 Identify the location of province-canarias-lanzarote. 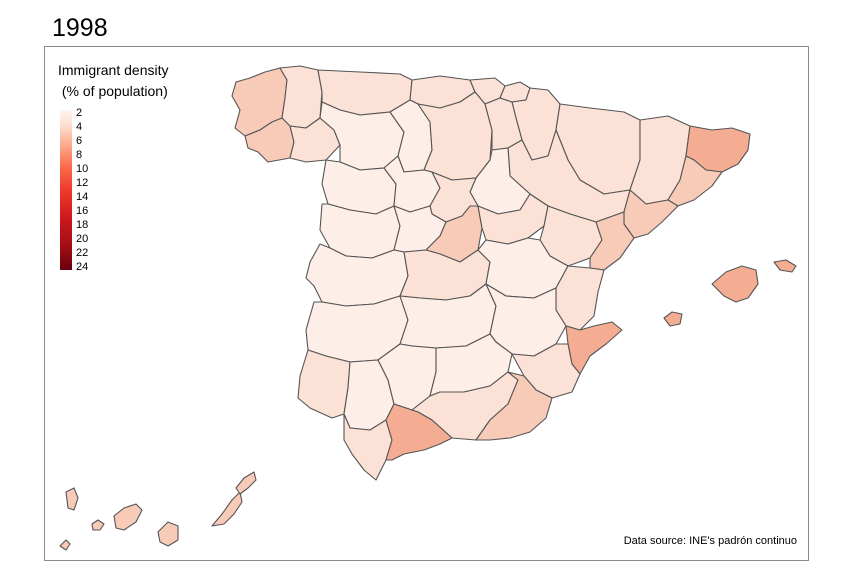
(246, 483).